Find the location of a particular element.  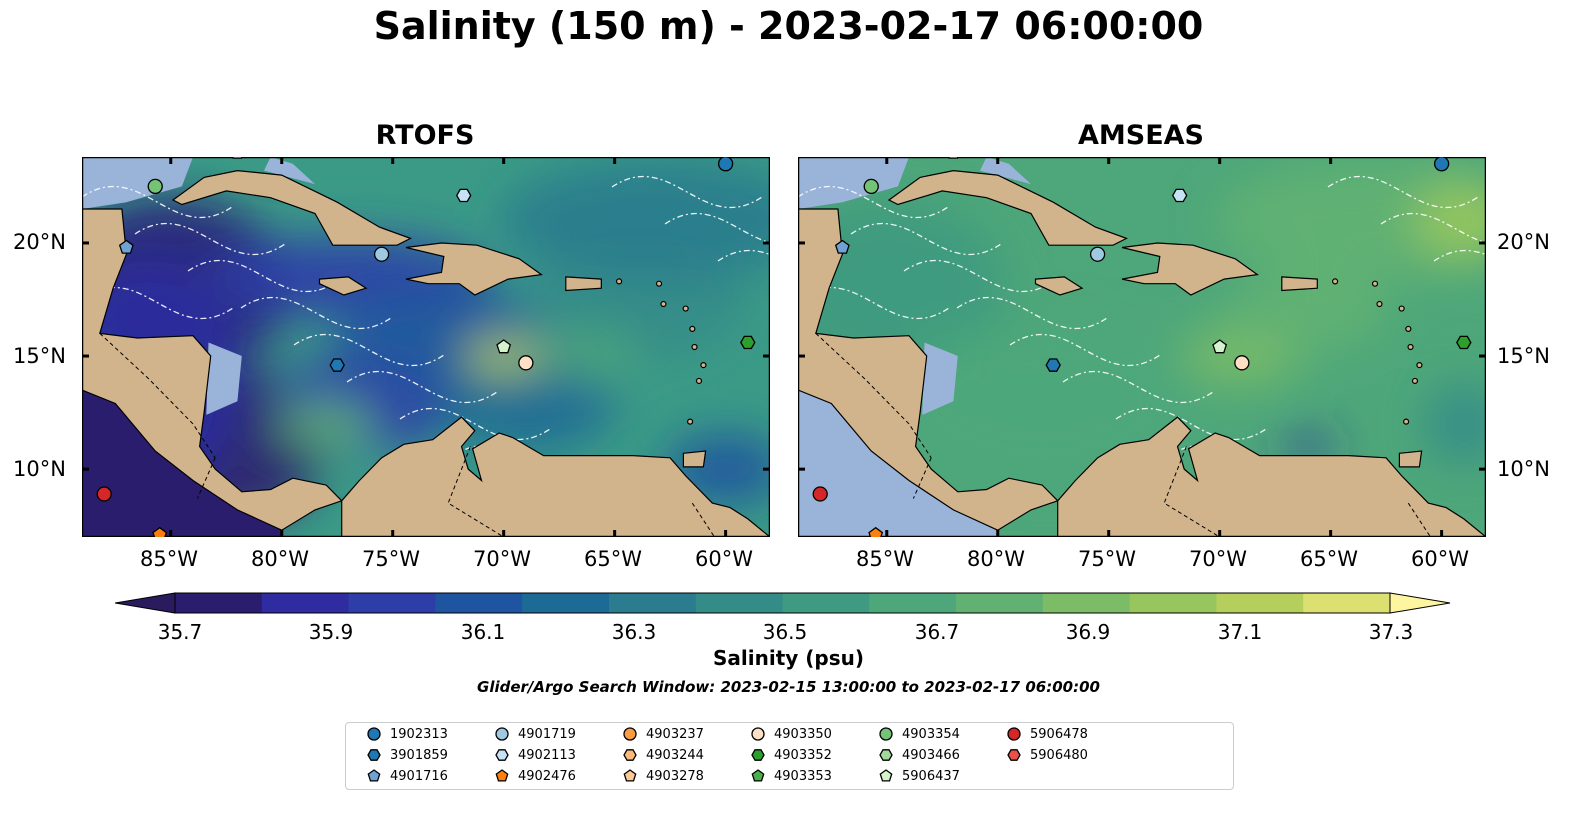

legend-item-label: 5906437 is located at coordinates (931, 776).